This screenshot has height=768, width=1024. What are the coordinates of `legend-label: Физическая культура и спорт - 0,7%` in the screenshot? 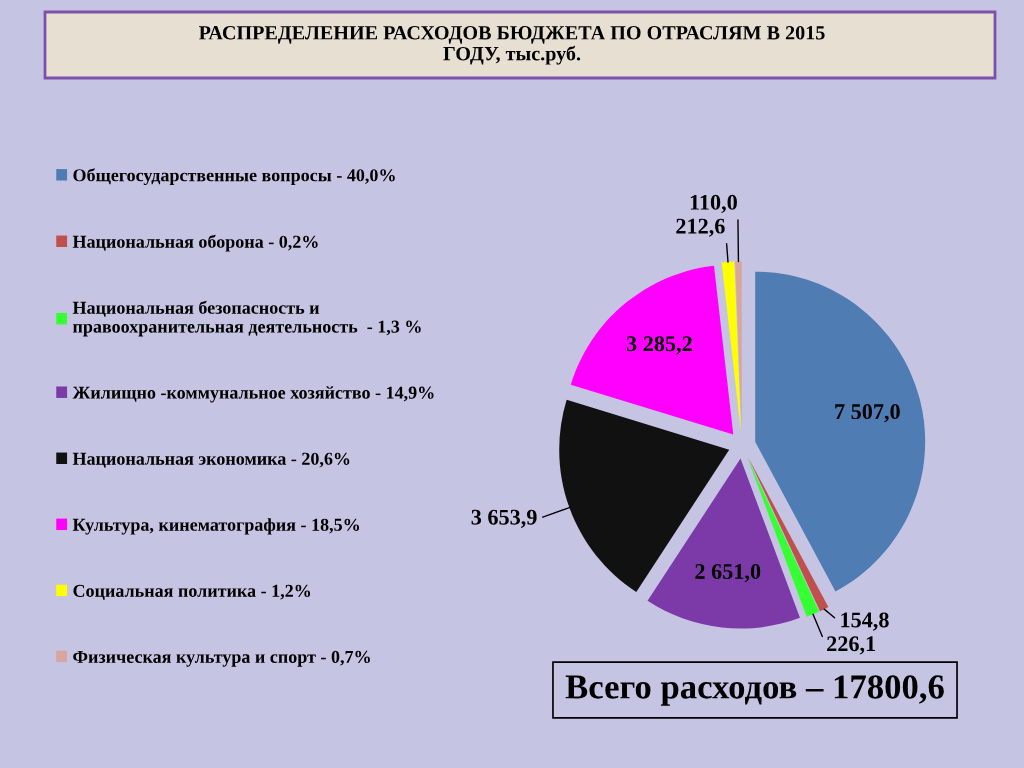 It's located at (221, 658).